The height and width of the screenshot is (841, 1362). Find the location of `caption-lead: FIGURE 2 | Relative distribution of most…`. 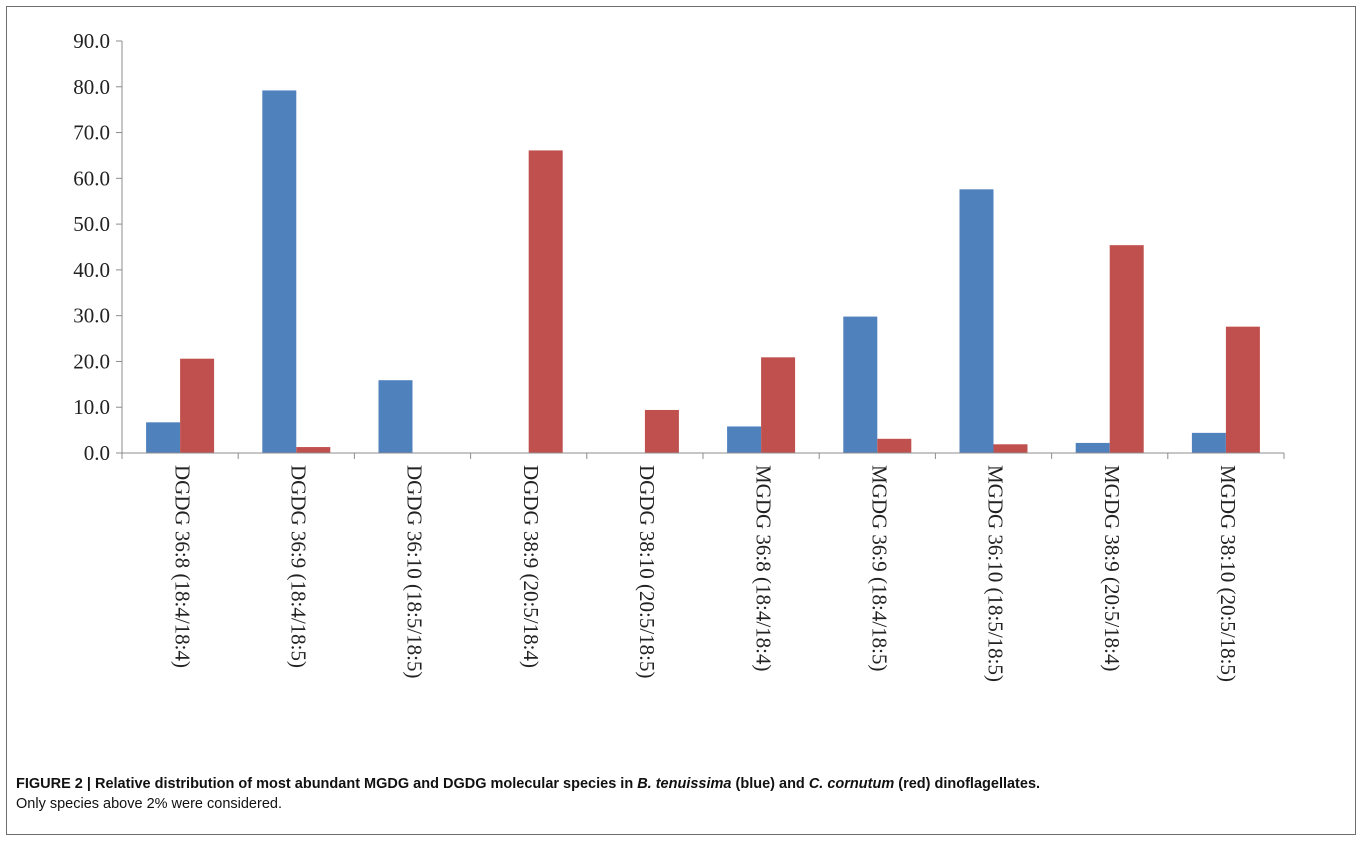

caption-lead: FIGURE 2 | Relative distribution of most… is located at coordinates (327, 784).